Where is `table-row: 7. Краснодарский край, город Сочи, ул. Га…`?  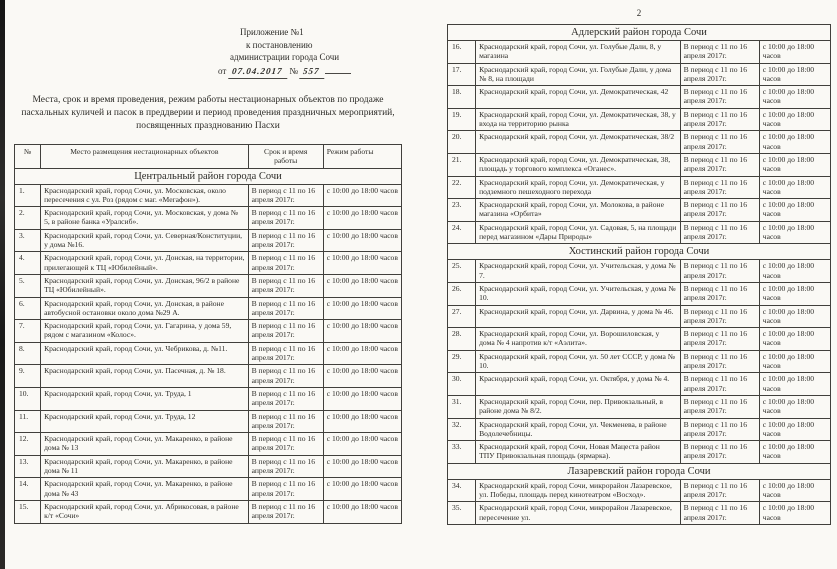
table-row: 7. Краснодарский край, город Сочи, ул. Га… is located at coordinates (208, 331).